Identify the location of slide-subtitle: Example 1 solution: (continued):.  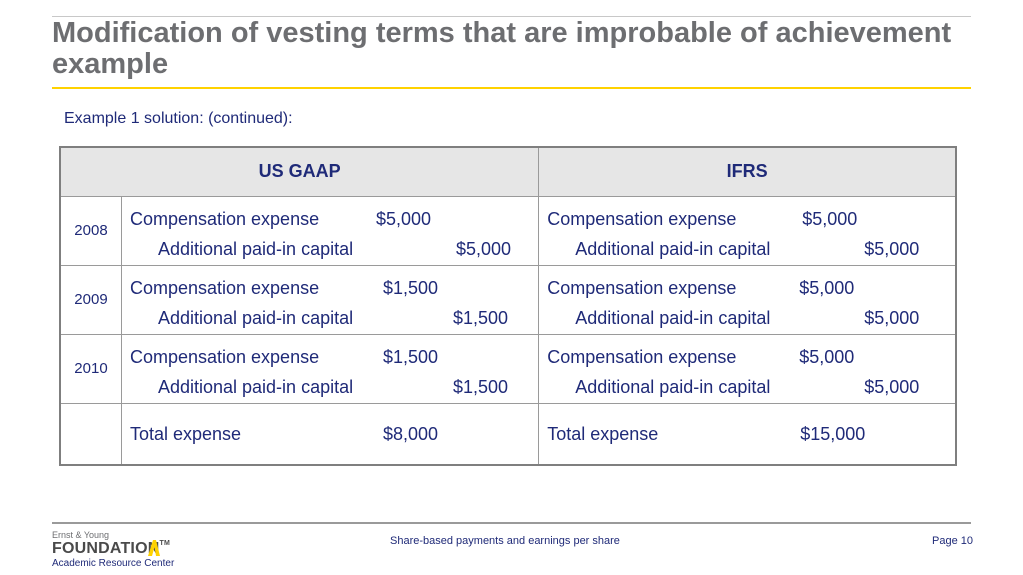
(178, 118).